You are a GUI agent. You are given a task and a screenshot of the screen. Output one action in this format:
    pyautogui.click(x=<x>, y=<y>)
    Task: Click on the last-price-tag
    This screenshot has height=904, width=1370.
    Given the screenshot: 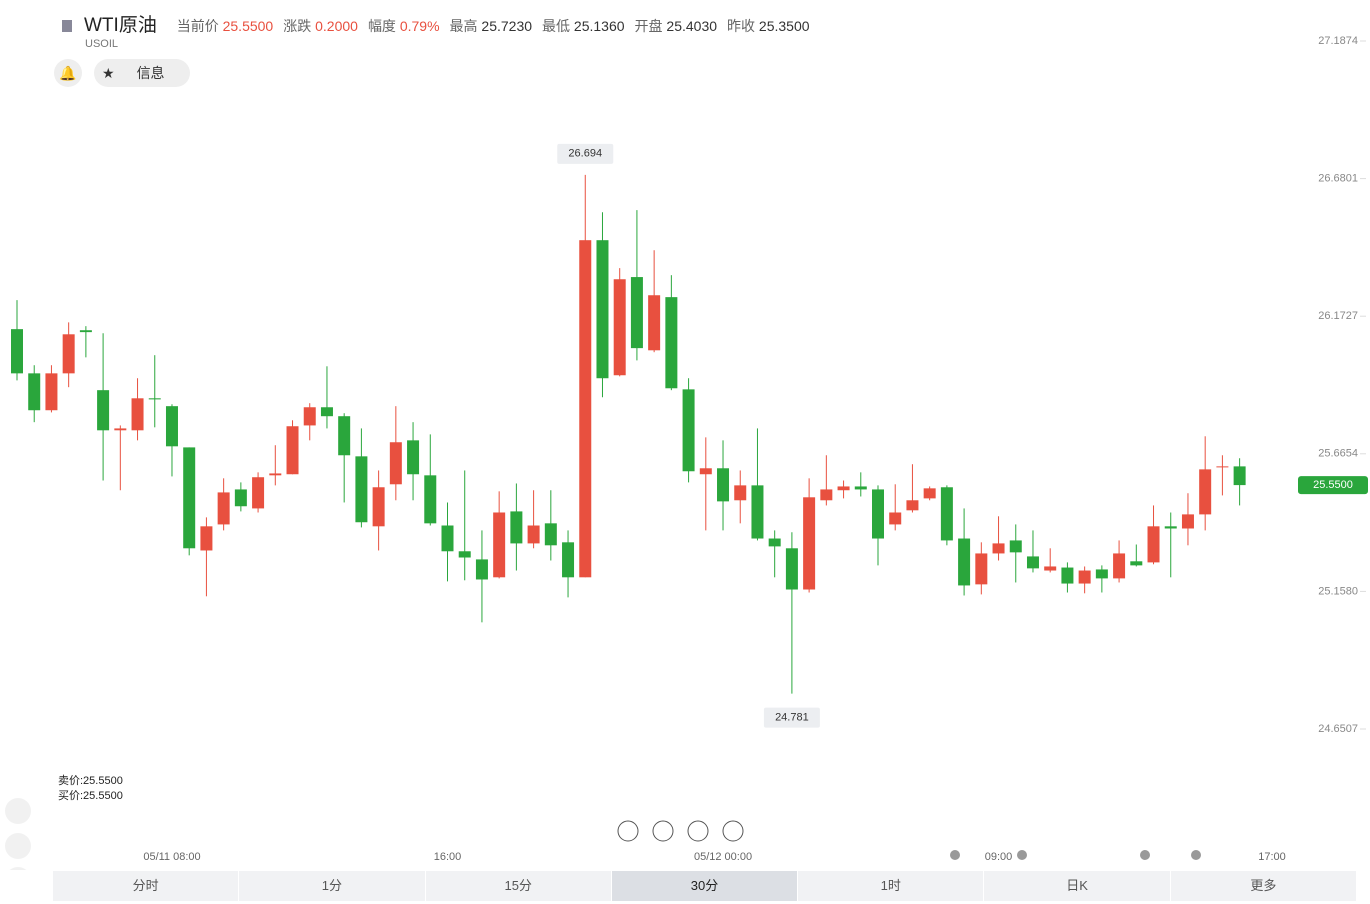 What is the action you would take?
    pyautogui.click(x=1333, y=485)
    